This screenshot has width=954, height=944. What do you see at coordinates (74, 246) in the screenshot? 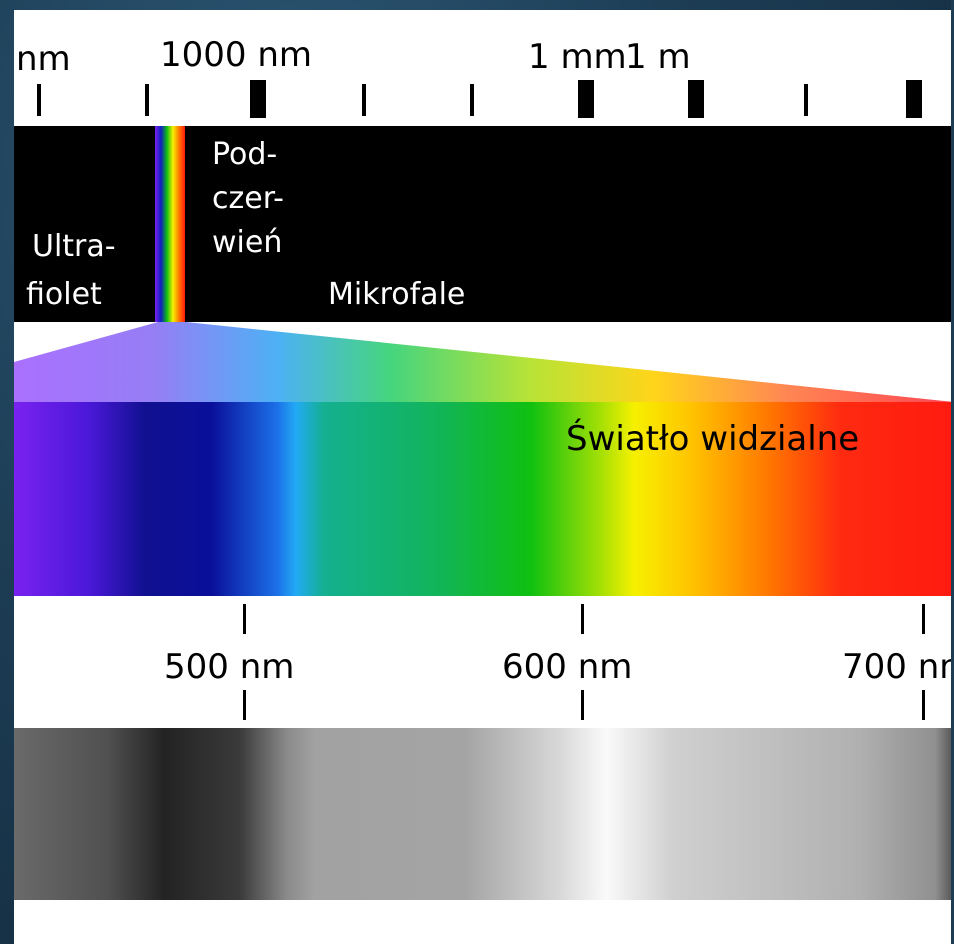
I see `ultraviolet-label-line1: Ultra-` at bounding box center [74, 246].